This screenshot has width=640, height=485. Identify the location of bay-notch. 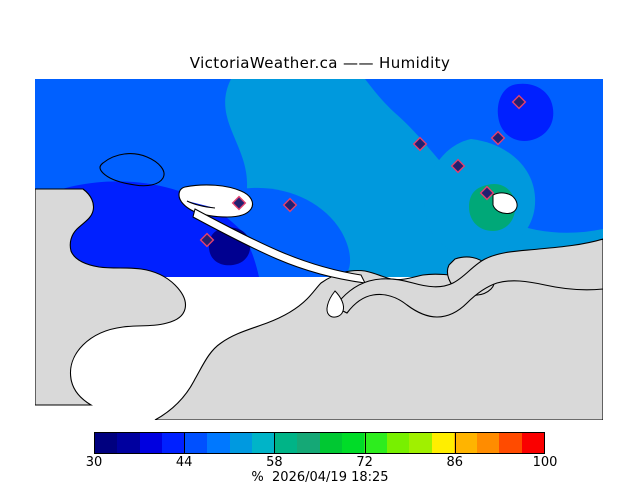
(335, 304).